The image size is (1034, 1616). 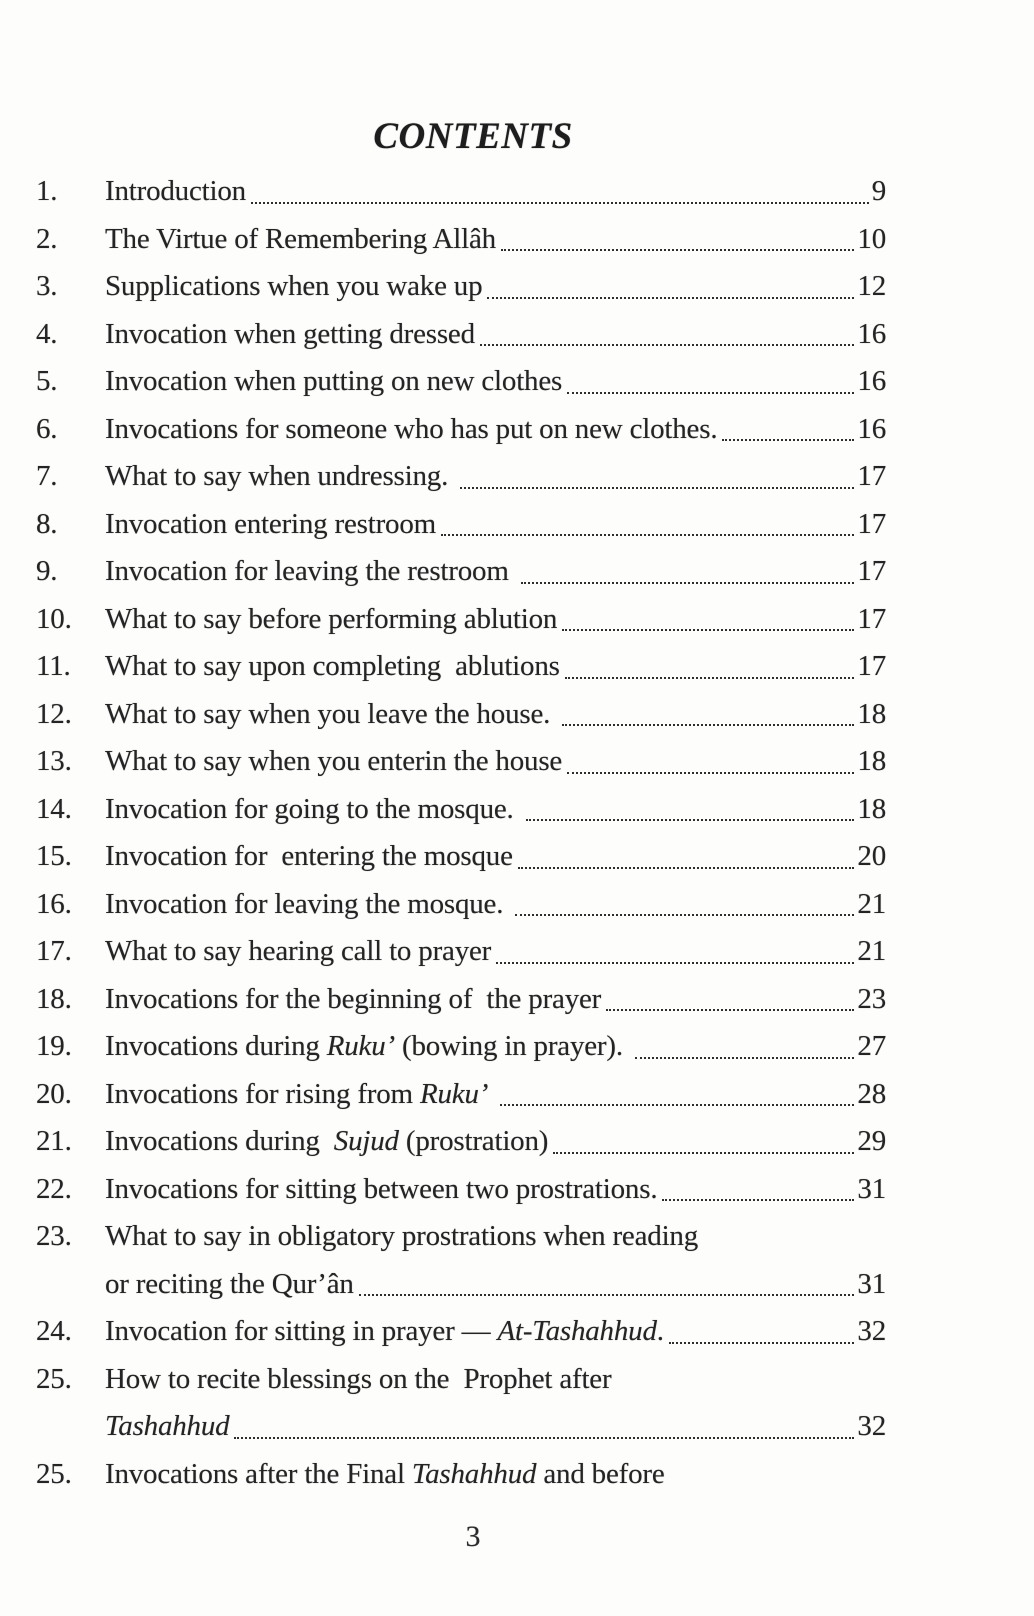 I want to click on entry-title: Invocations during Sujud (prostration), so click(x=326, y=1142).